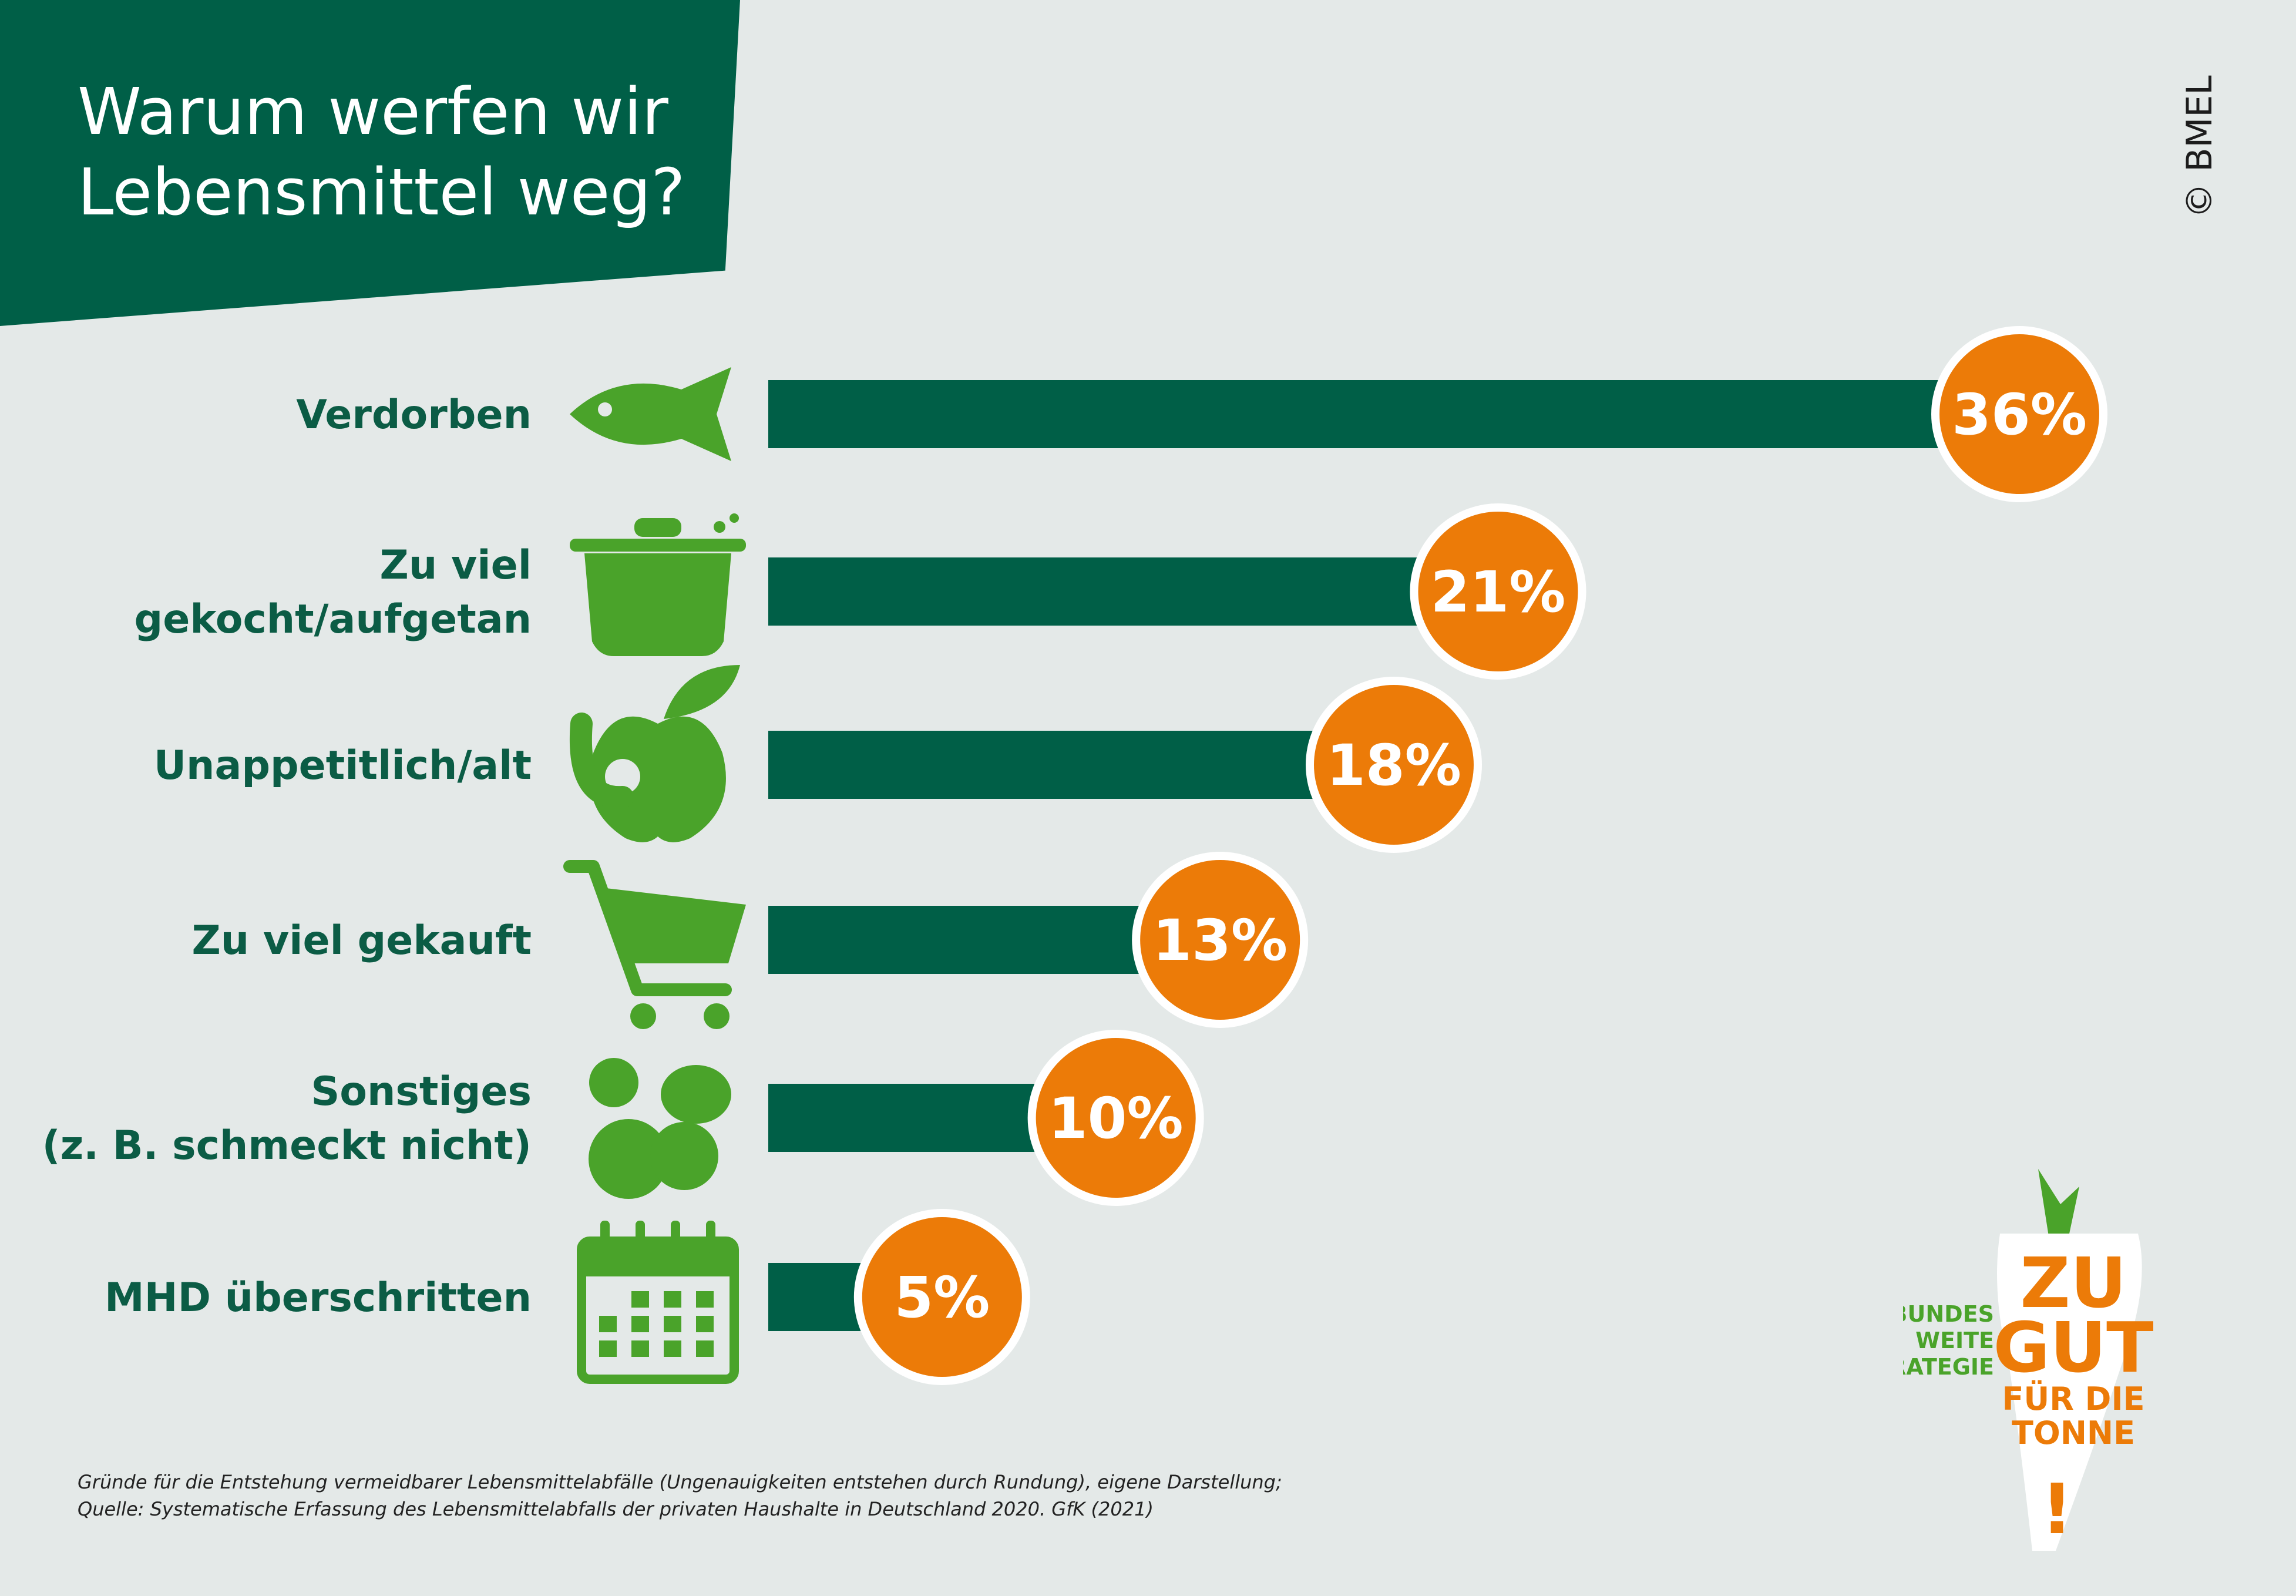 The width and height of the screenshot is (2296, 1596). What do you see at coordinates (658, 545) in the screenshot?
I see `pot-lid` at bounding box center [658, 545].